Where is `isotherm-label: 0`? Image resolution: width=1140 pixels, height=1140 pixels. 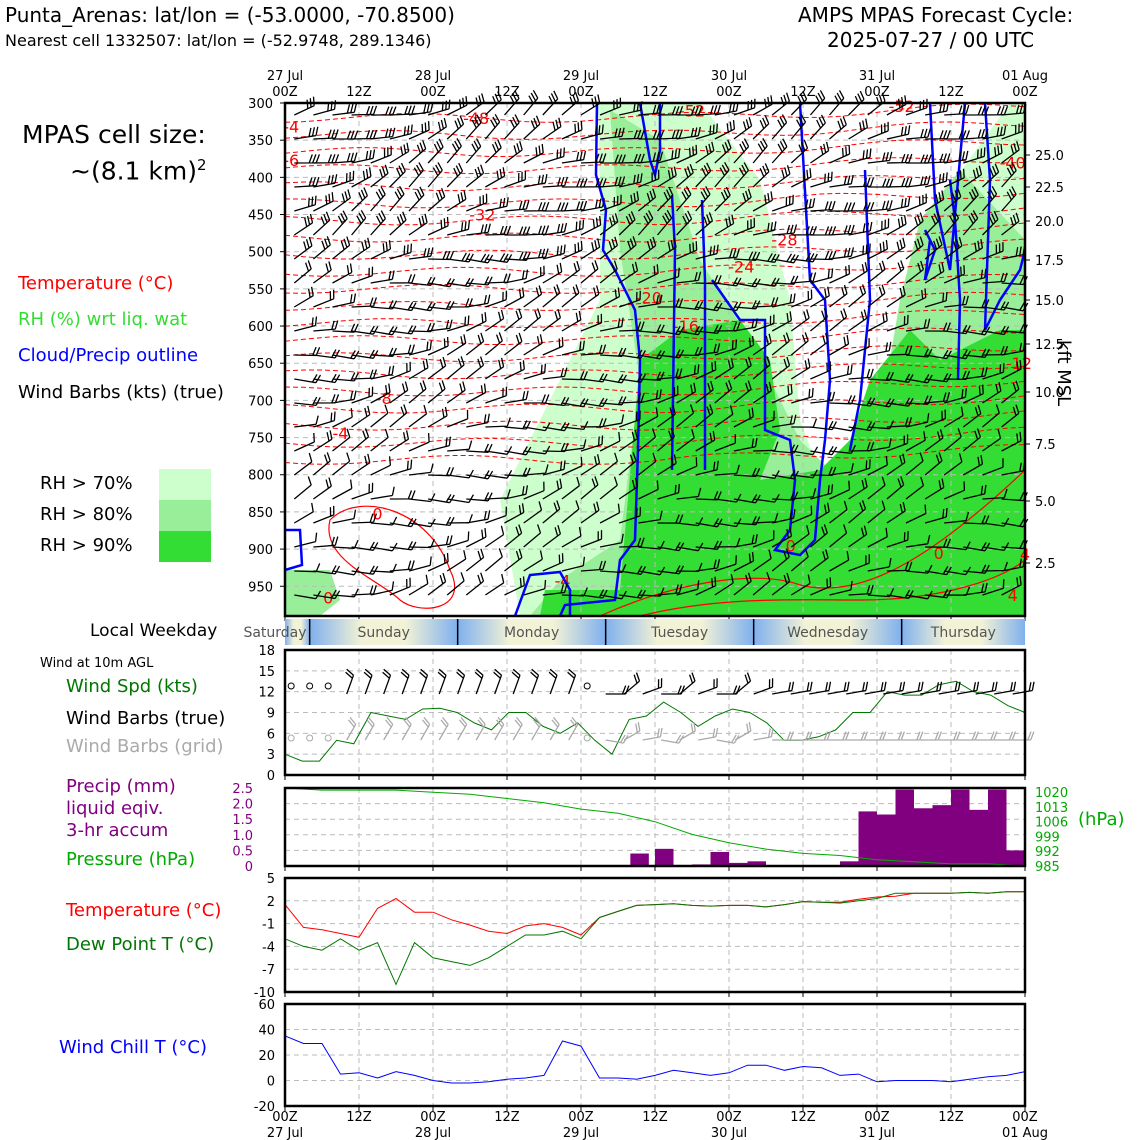
isotherm-label: 0 is located at coordinates (939, 553).